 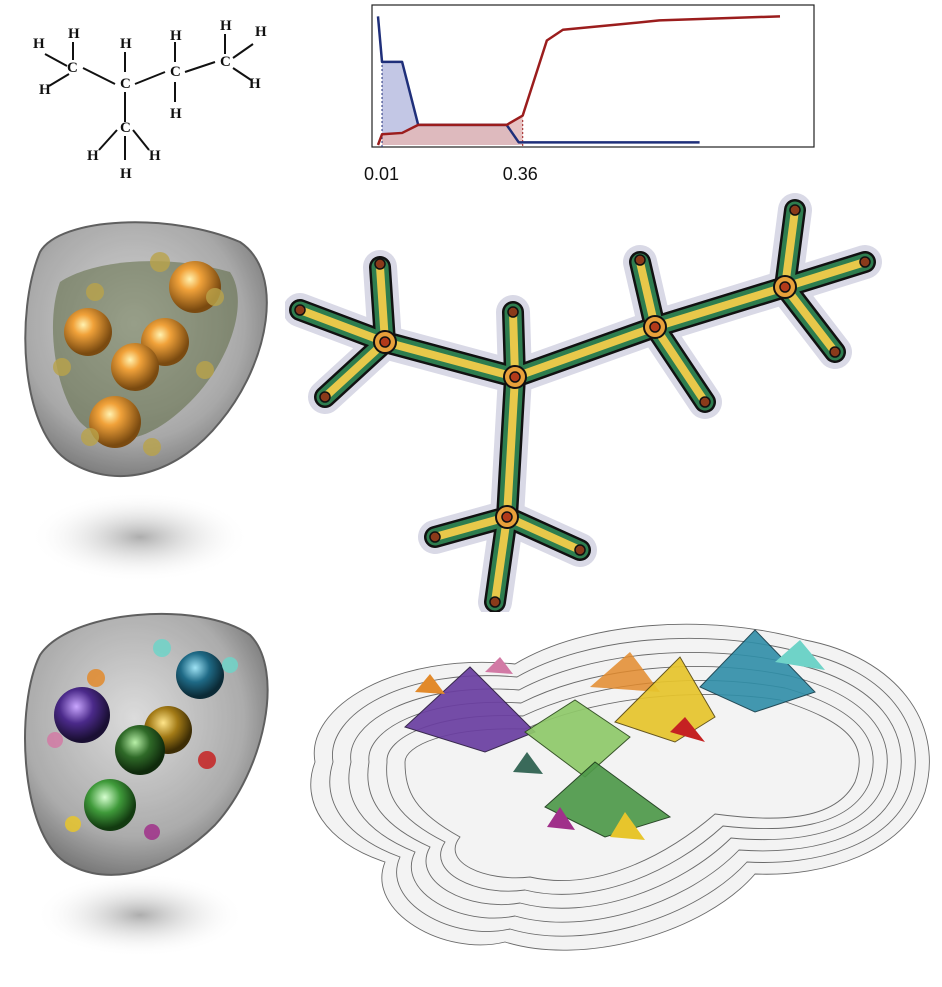 What do you see at coordinates (381, 174) in the screenshot?
I see `x-tick-label: 0.01` at bounding box center [381, 174].